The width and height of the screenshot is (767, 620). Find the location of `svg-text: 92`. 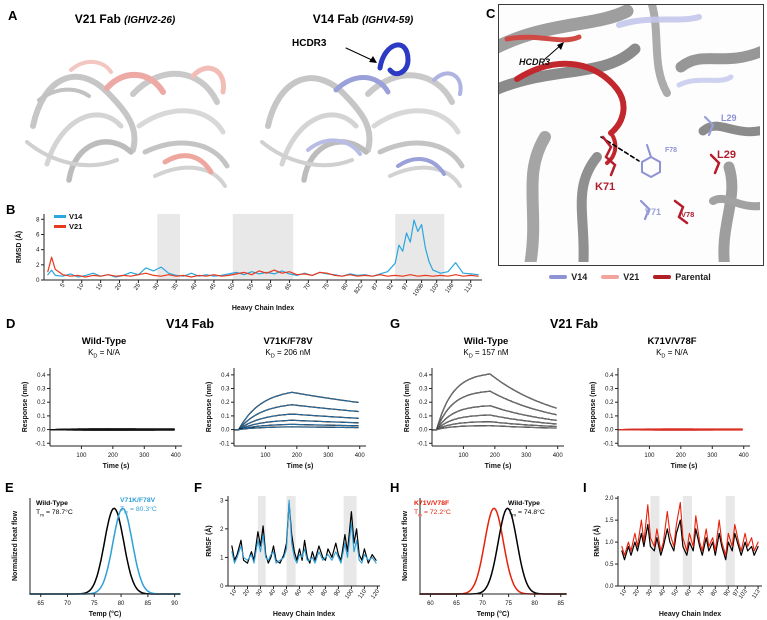

svg-text: 92 is located at coordinates (390, 286).